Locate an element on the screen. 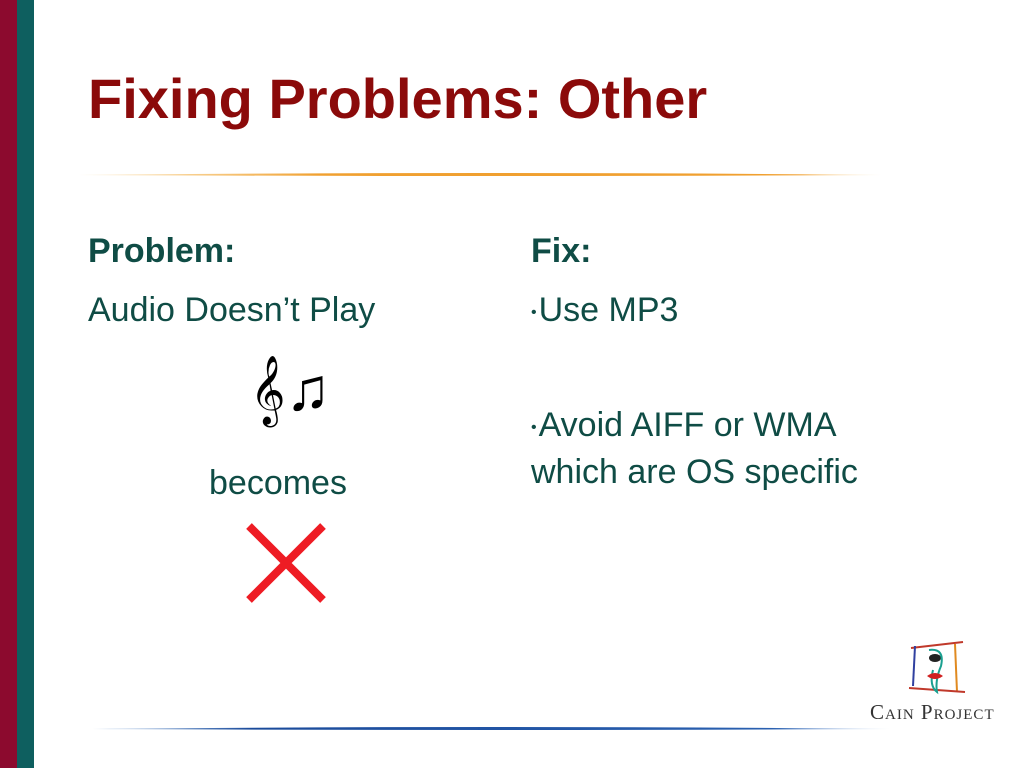 This screenshot has height=768, width=1024. becomes-text: becomes is located at coordinates (278, 483).